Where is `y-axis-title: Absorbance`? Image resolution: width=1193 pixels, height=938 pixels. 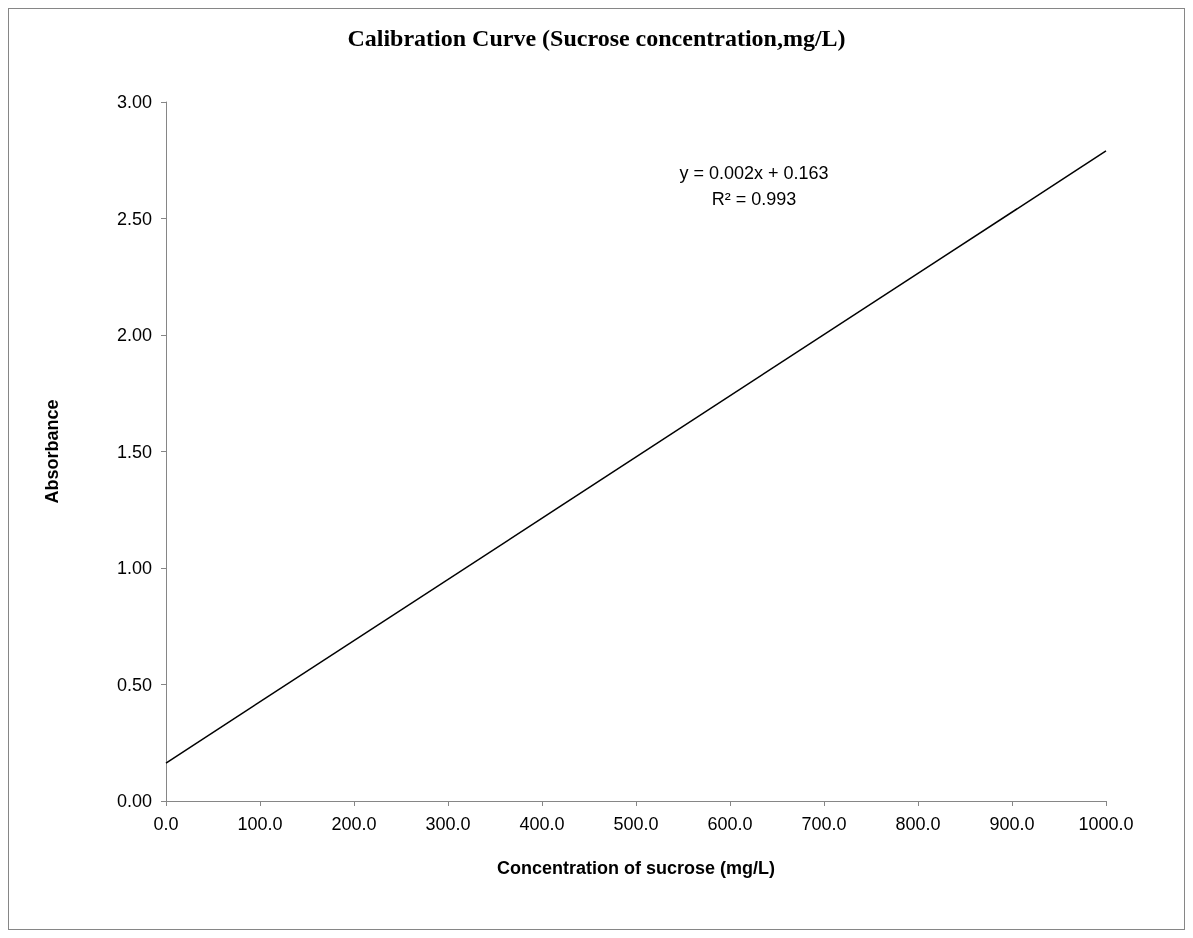
y-axis-title: Absorbance is located at coordinates (52, 451).